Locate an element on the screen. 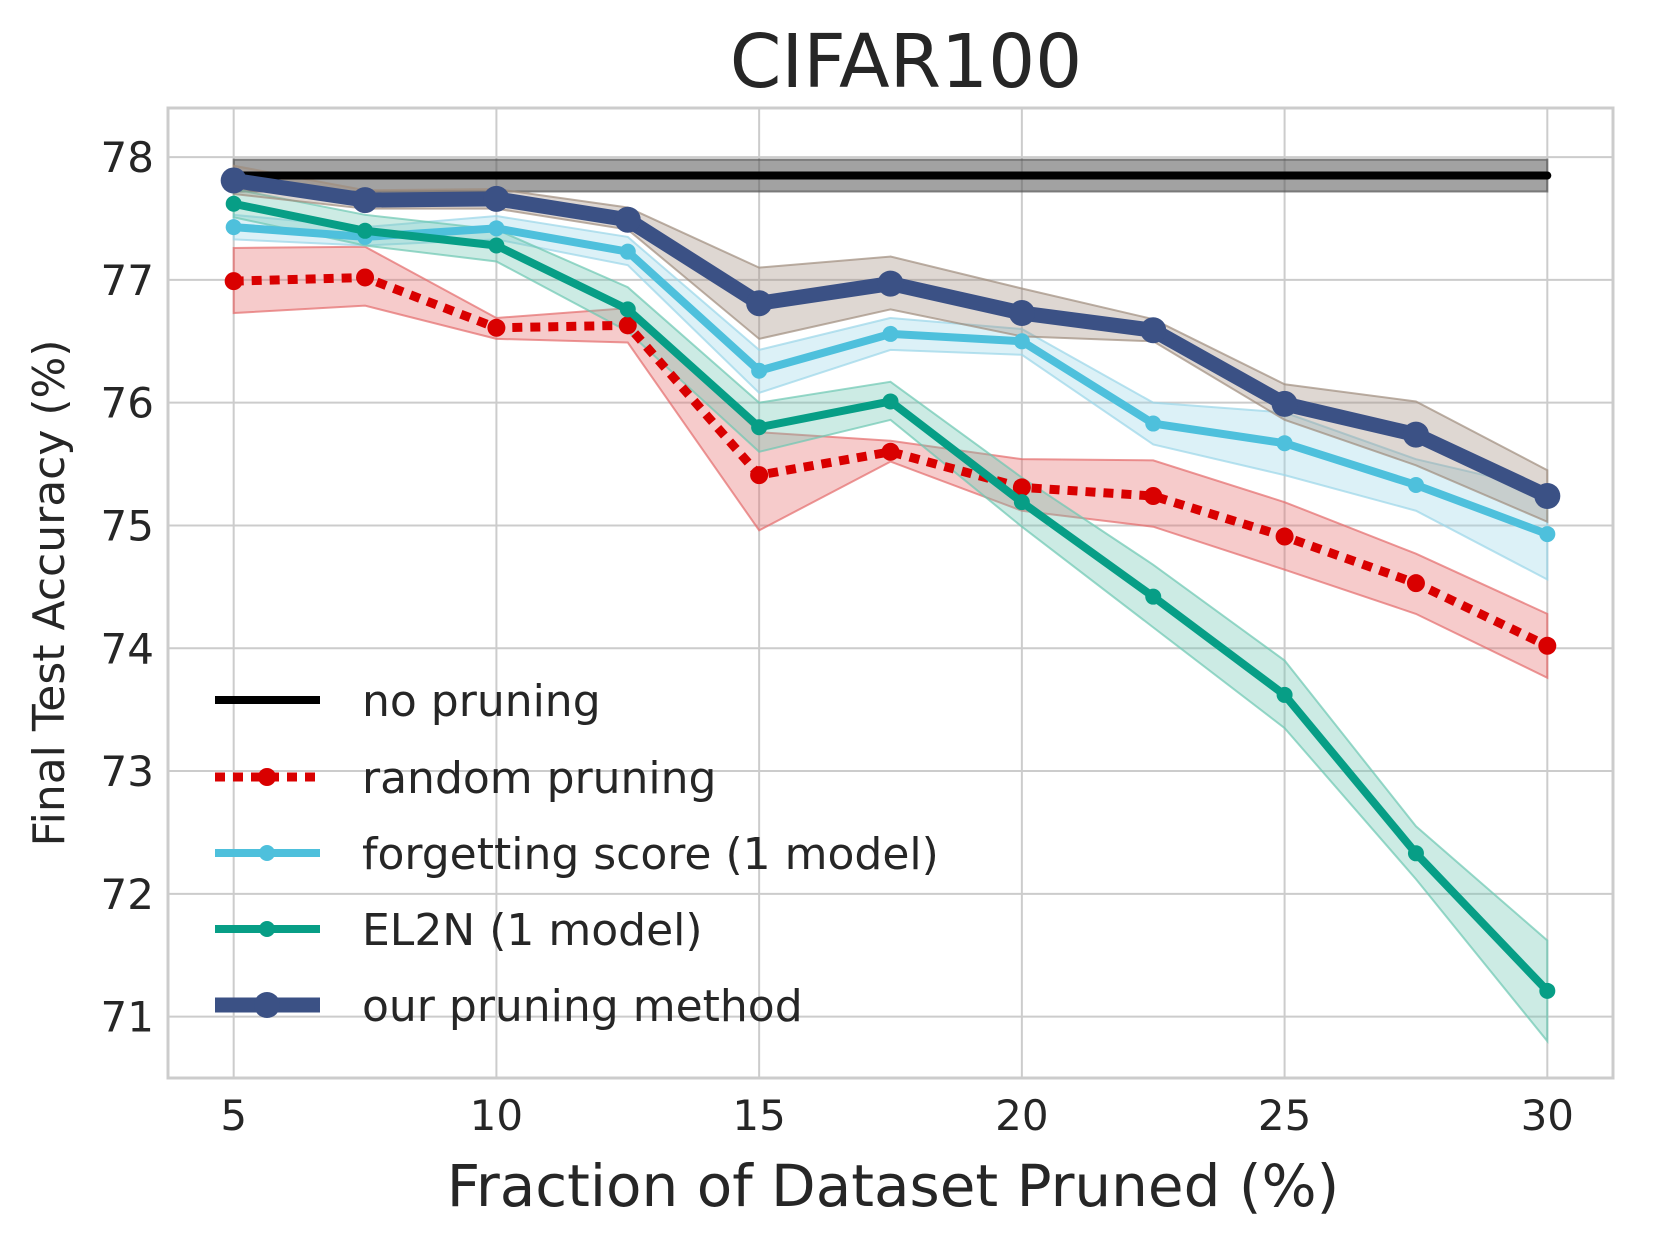  legend-label-forgetting-score: forgetting score (1 model) is located at coordinates (650, 854).